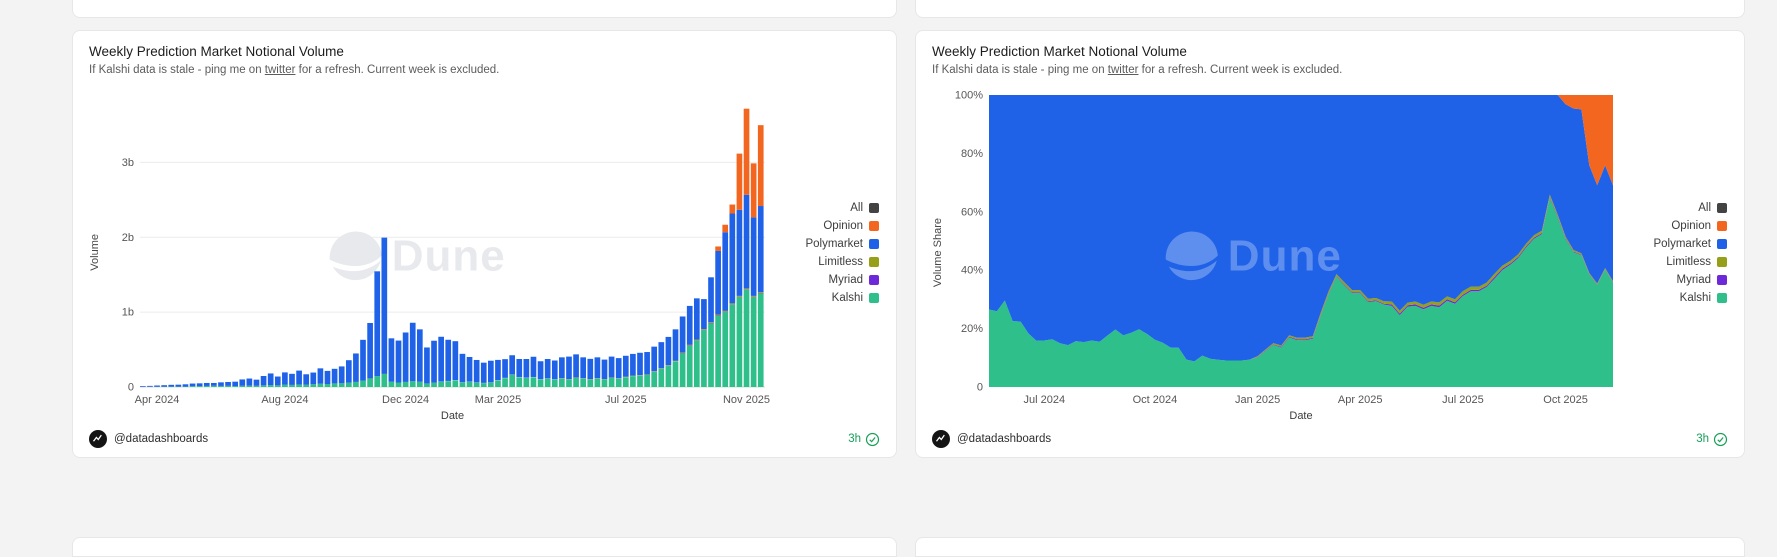 The width and height of the screenshot is (1777, 557). Describe the element at coordinates (972, 153) in the screenshot. I see `svg-text: 80%` at that location.